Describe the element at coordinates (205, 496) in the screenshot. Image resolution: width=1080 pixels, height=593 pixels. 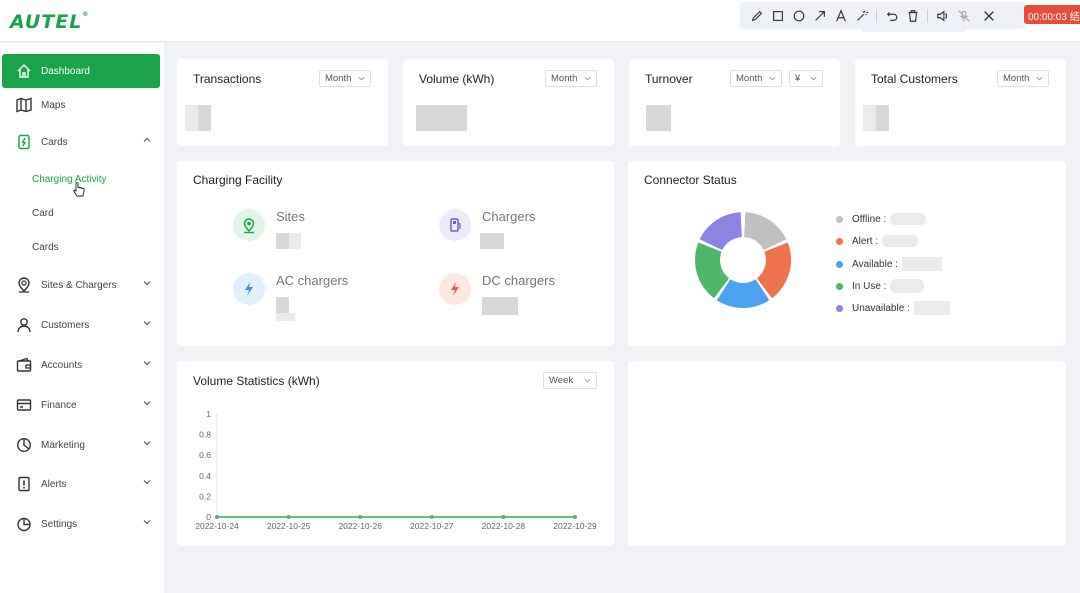
I see `y-tick-label: 0.2` at that location.